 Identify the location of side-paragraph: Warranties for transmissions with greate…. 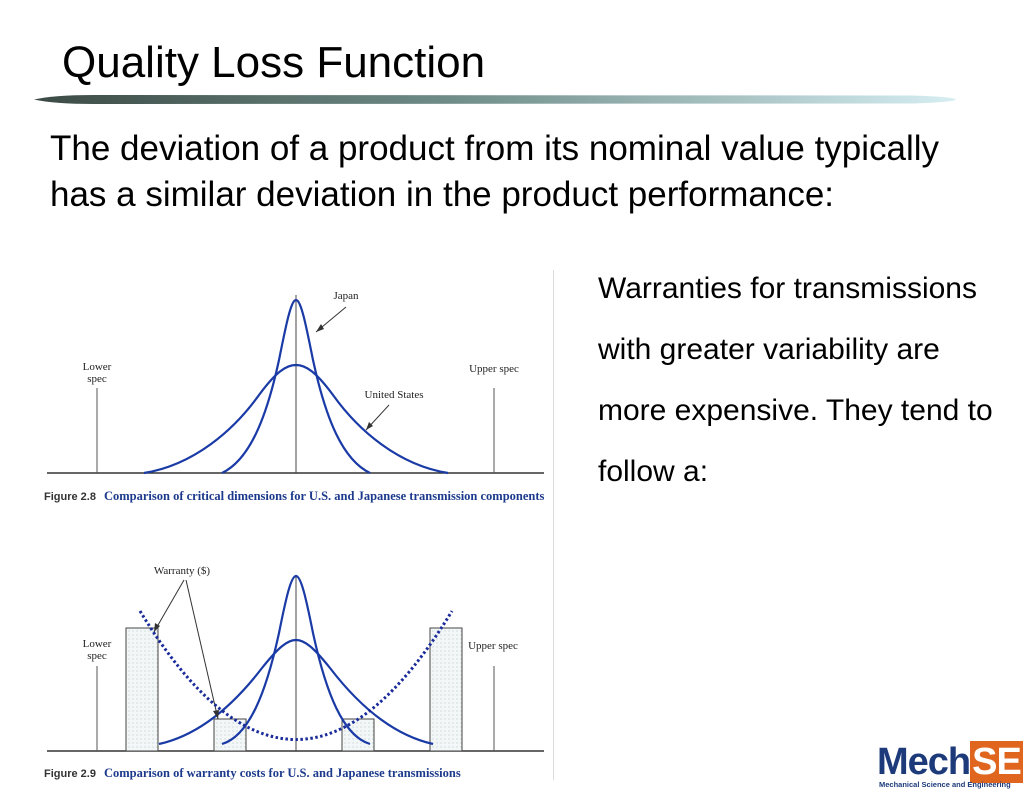
(795, 380).